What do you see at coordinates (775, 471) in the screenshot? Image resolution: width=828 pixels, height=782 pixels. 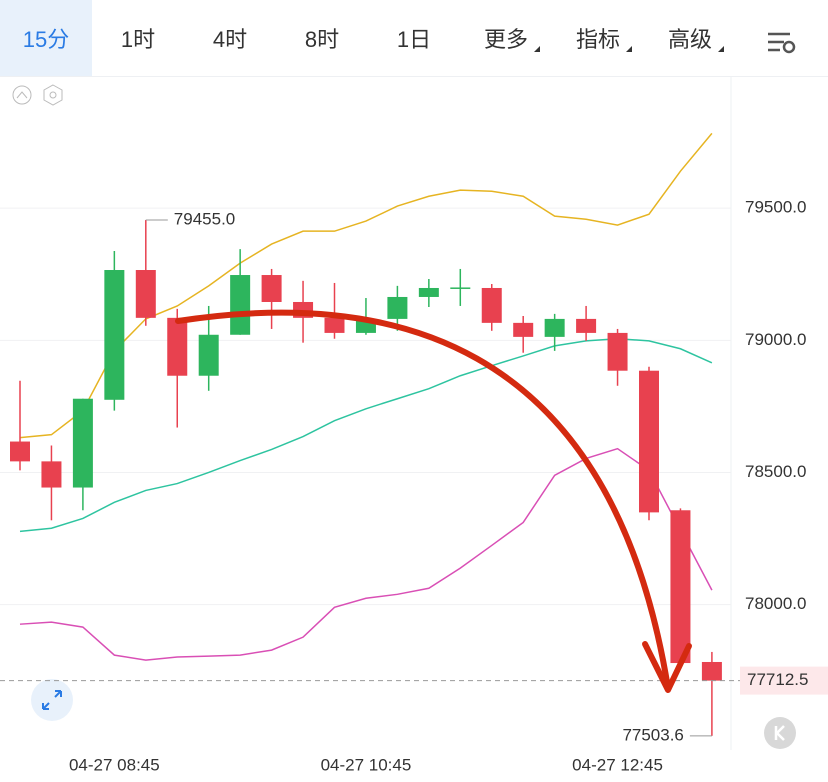 I see `y-tick-label: 78500.0` at bounding box center [775, 471].